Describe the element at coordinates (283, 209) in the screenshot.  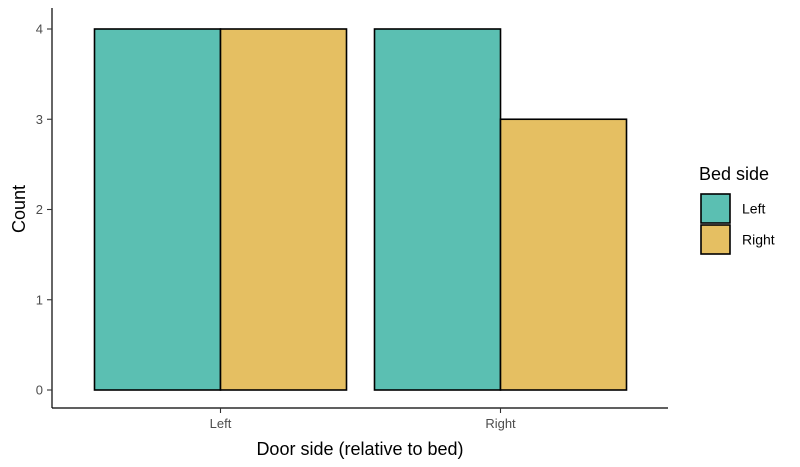
I see `bar-left-right` at that location.